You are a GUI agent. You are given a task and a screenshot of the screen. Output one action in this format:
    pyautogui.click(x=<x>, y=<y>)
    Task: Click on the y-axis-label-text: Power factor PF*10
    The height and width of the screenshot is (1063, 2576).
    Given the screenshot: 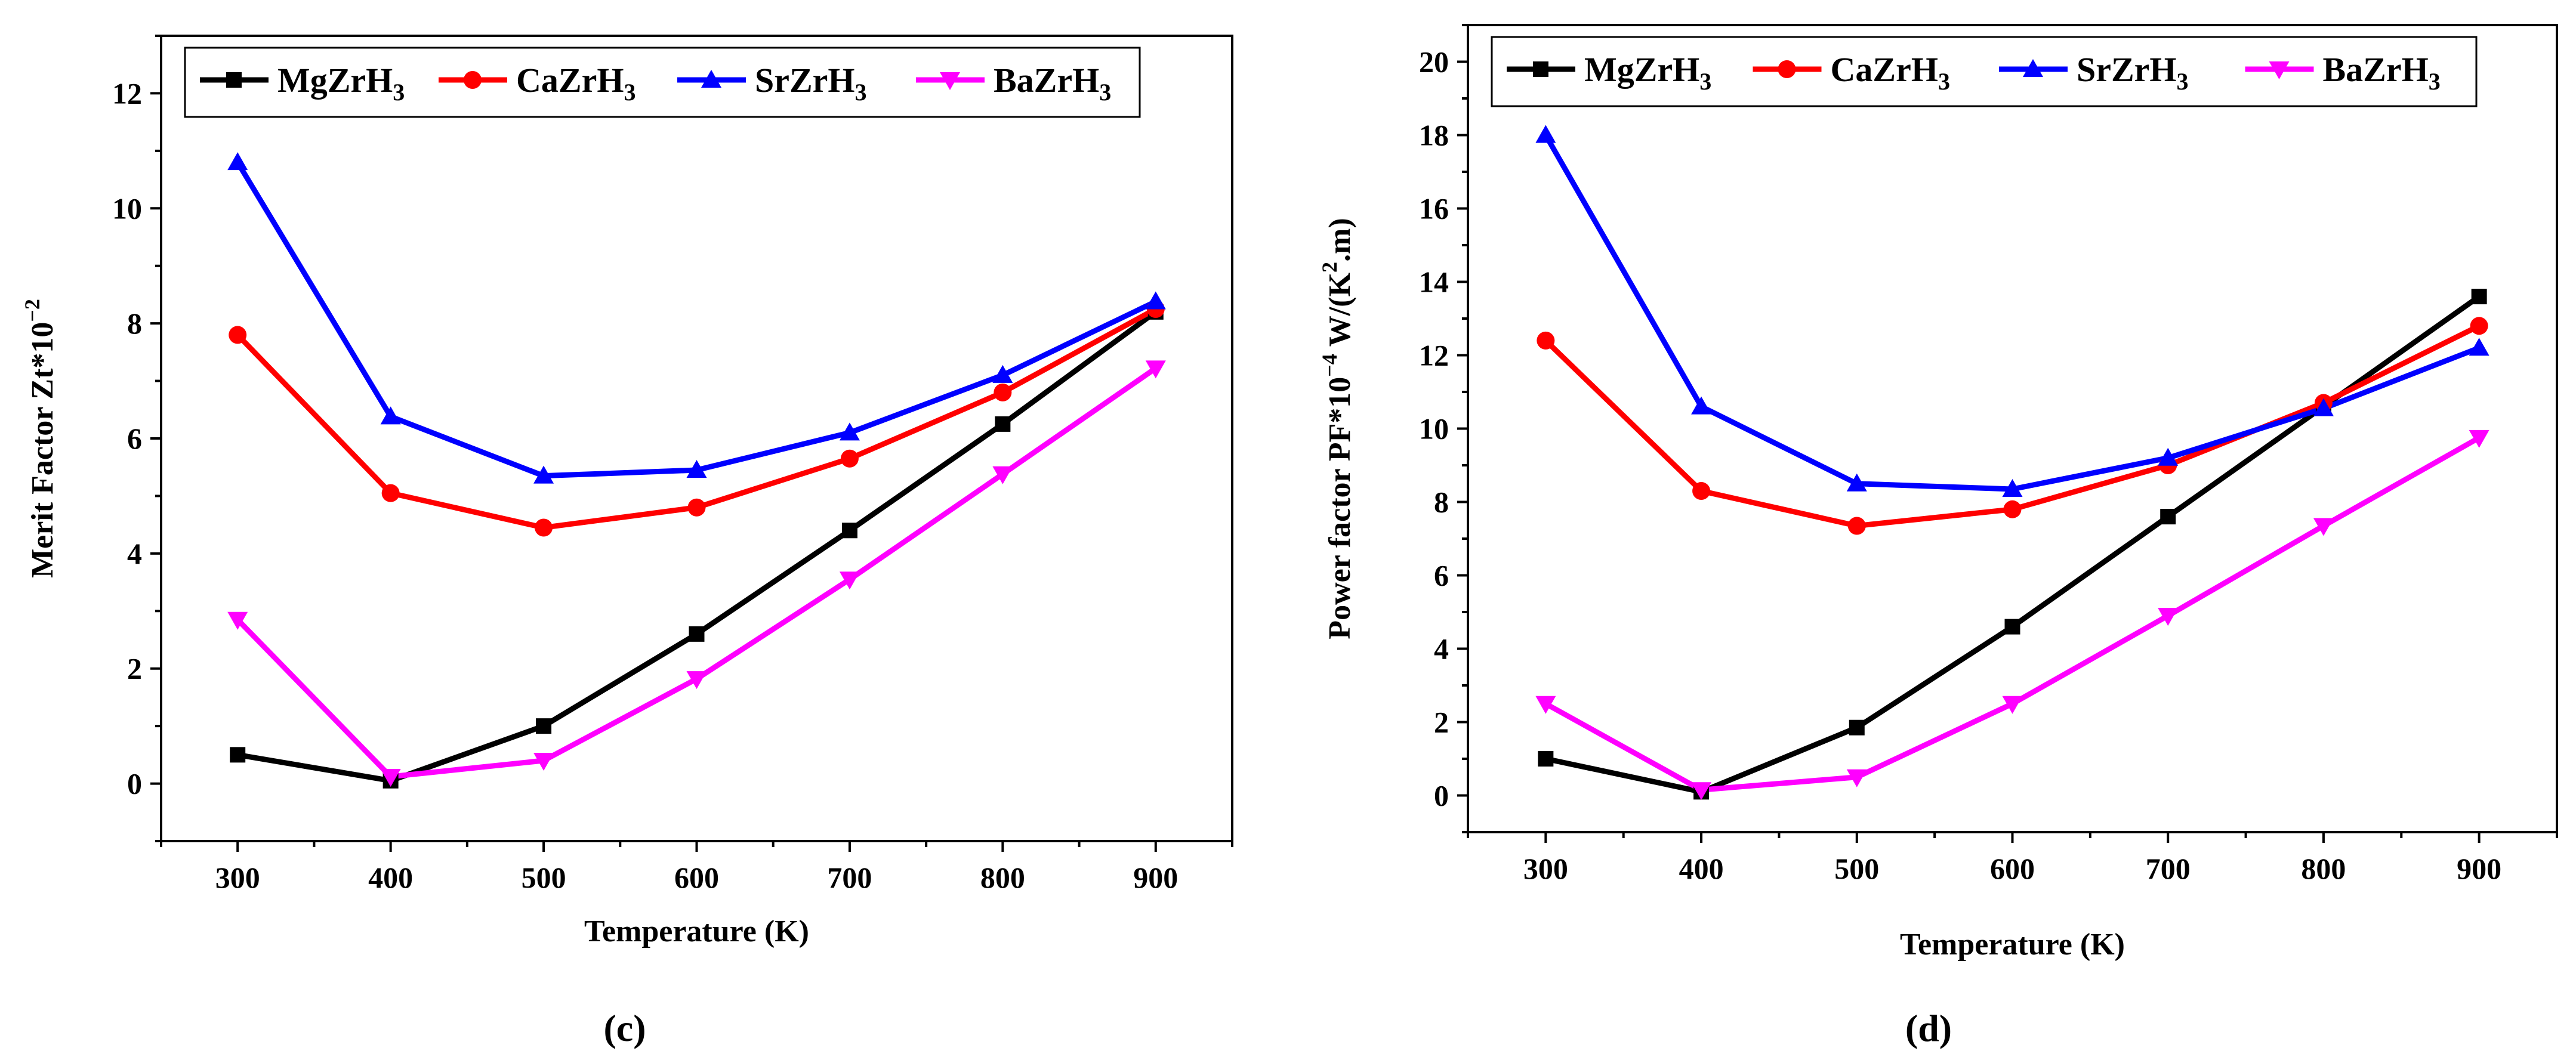 What is the action you would take?
    pyautogui.click(x=1340, y=508)
    